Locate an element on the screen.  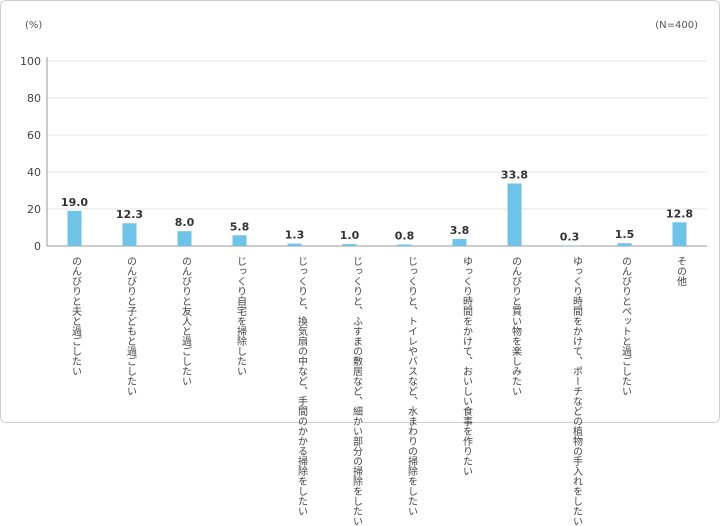
x-tick-label-line: 細かい部分の掃除をしたい is located at coordinates (356, 466).